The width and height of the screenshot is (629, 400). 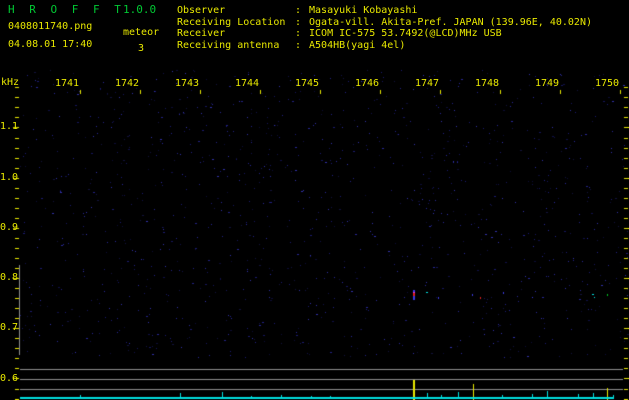 I want to click on time-tick-label: 1750, so click(x=607, y=83).